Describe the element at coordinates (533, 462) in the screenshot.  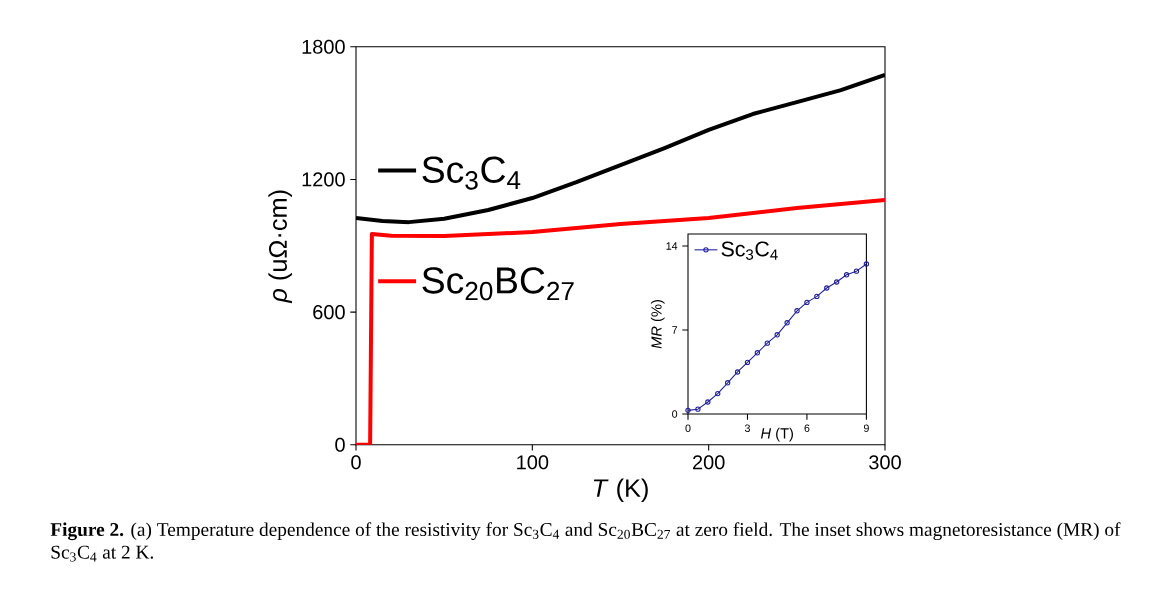
I see `x-tick-label: 100` at that location.